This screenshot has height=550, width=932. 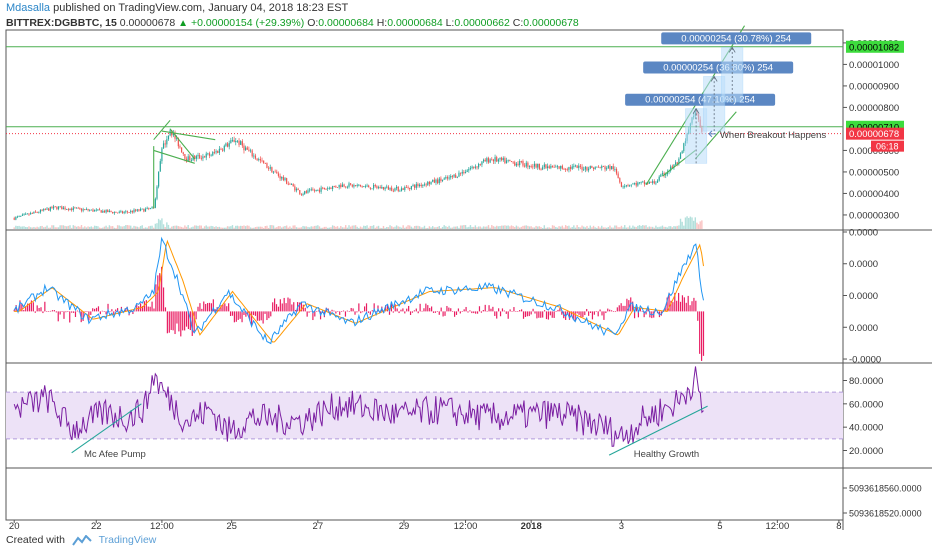 I want to click on tradingview-brand: TradingView, so click(x=127, y=540).